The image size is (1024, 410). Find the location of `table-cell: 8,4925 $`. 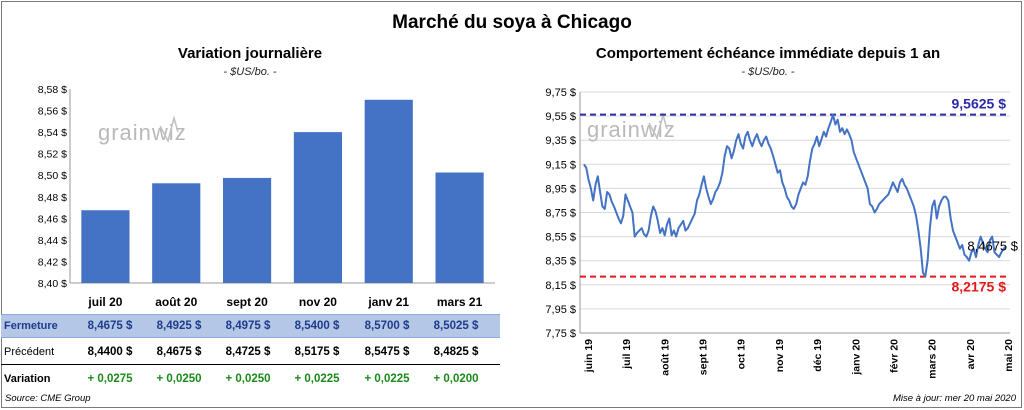

table-cell: 8,4925 $ is located at coordinates (179, 326).